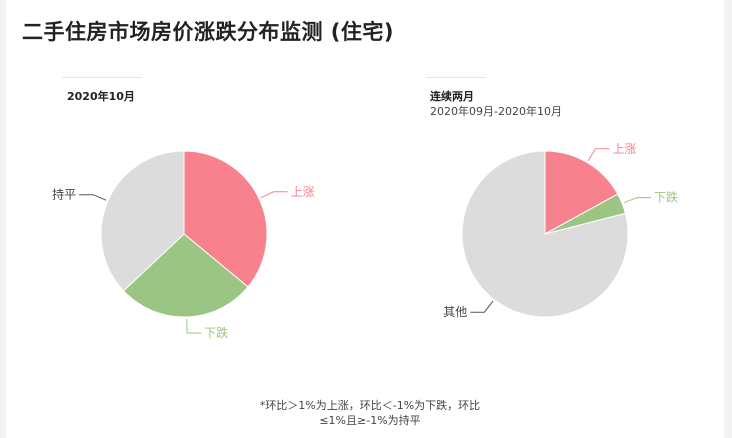 Image resolution: width=732 pixels, height=438 pixels. I want to click on panel-2-heading: 连续两月, so click(452, 96).